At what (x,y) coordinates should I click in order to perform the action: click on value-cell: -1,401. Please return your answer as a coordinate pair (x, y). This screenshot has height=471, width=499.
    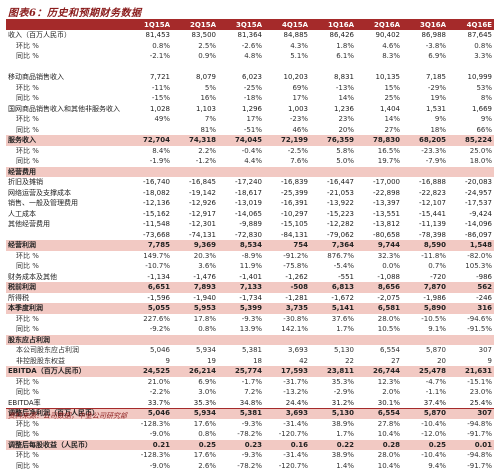
    Looking at the image, I should click on (241, 277).